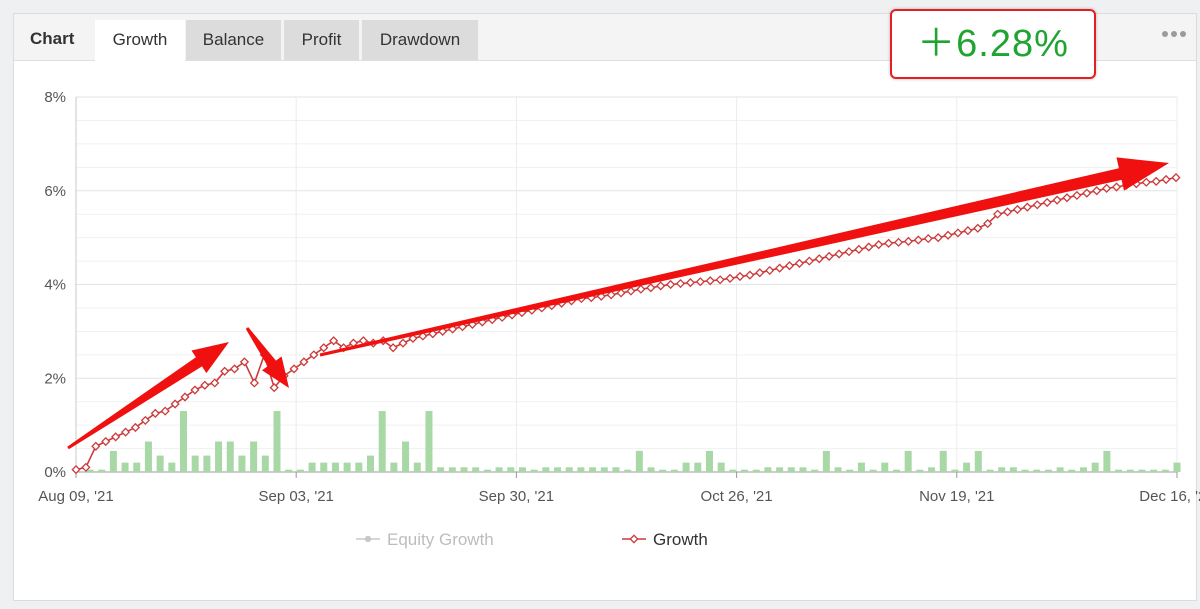 The image size is (1200, 609). Describe the element at coordinates (680, 539) in the screenshot. I see `legend-growth-label: Growth` at that location.